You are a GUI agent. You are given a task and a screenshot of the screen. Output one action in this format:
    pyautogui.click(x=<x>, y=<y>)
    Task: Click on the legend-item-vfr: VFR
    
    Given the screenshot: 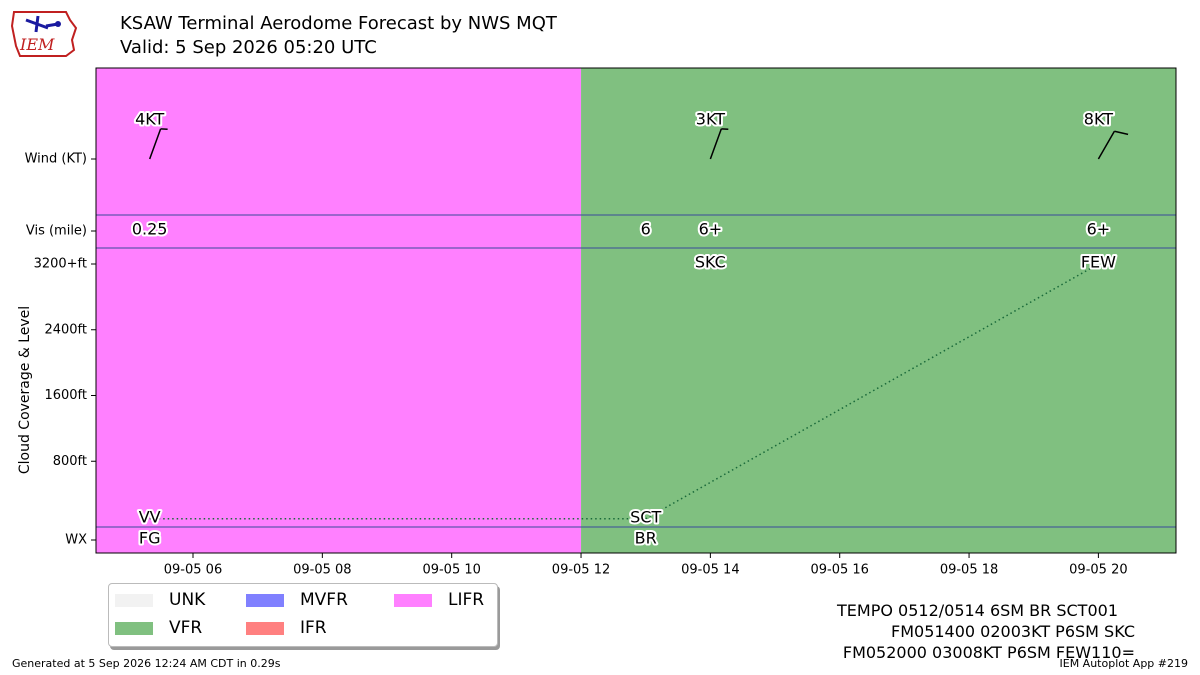 What is the action you would take?
    pyautogui.click(x=158, y=628)
    